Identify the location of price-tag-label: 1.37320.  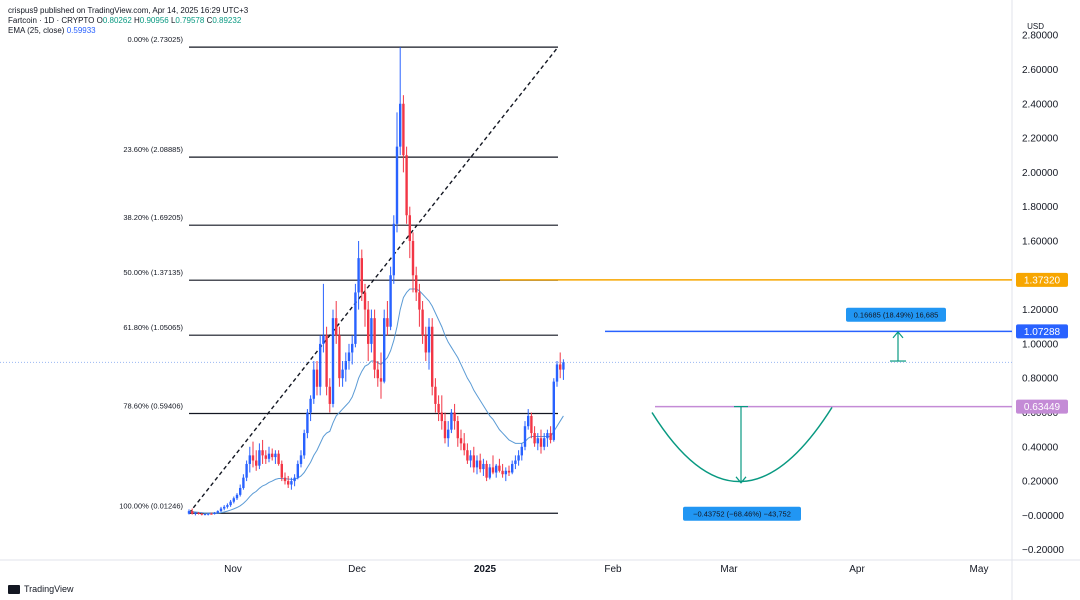
(1042, 280).